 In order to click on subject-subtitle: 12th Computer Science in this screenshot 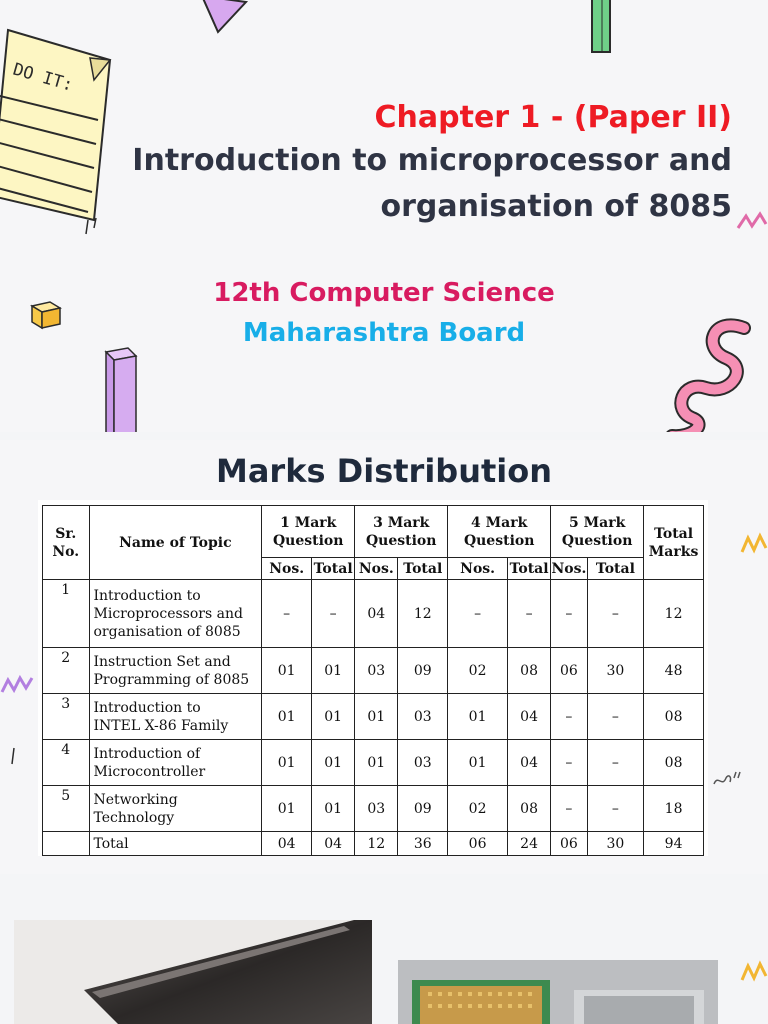, I will do `click(384, 293)`.